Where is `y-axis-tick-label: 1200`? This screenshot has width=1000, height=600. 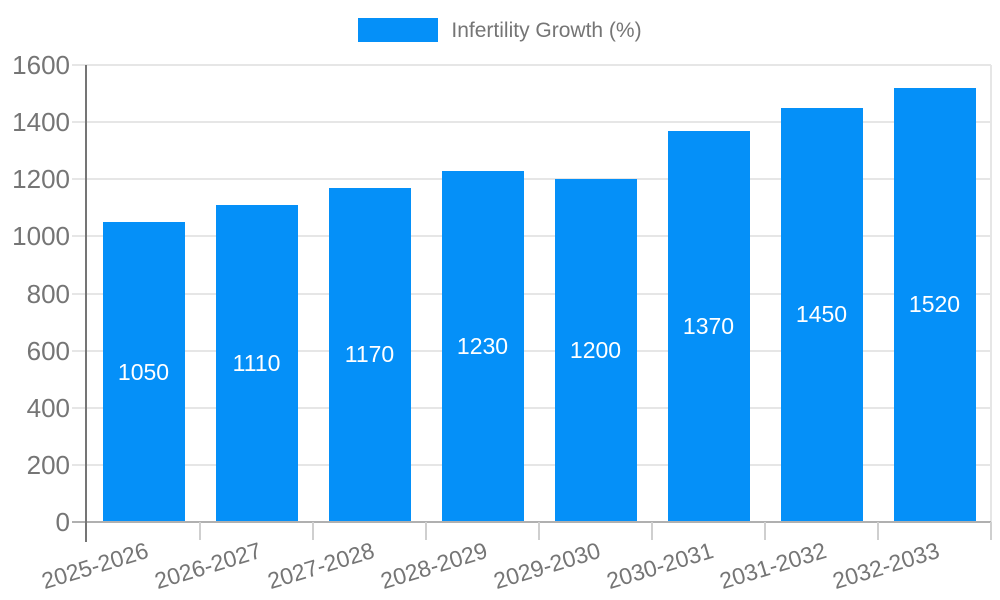
y-axis-tick-label: 1200 is located at coordinates (41, 179).